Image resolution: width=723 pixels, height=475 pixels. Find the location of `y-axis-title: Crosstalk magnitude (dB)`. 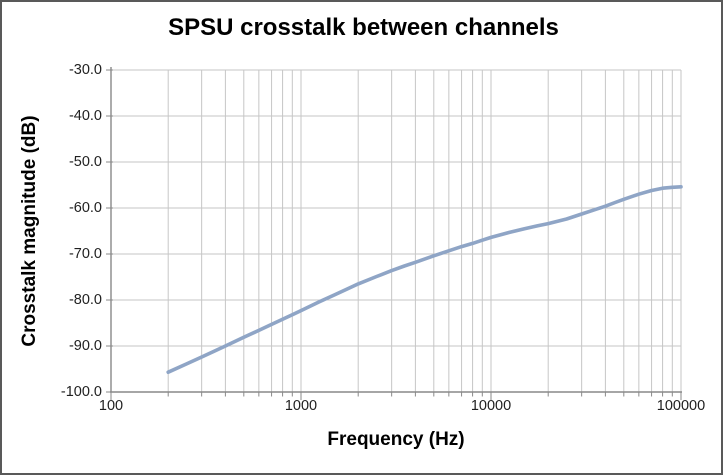

y-axis-title: Crosstalk magnitude (dB) is located at coordinates (29, 231).